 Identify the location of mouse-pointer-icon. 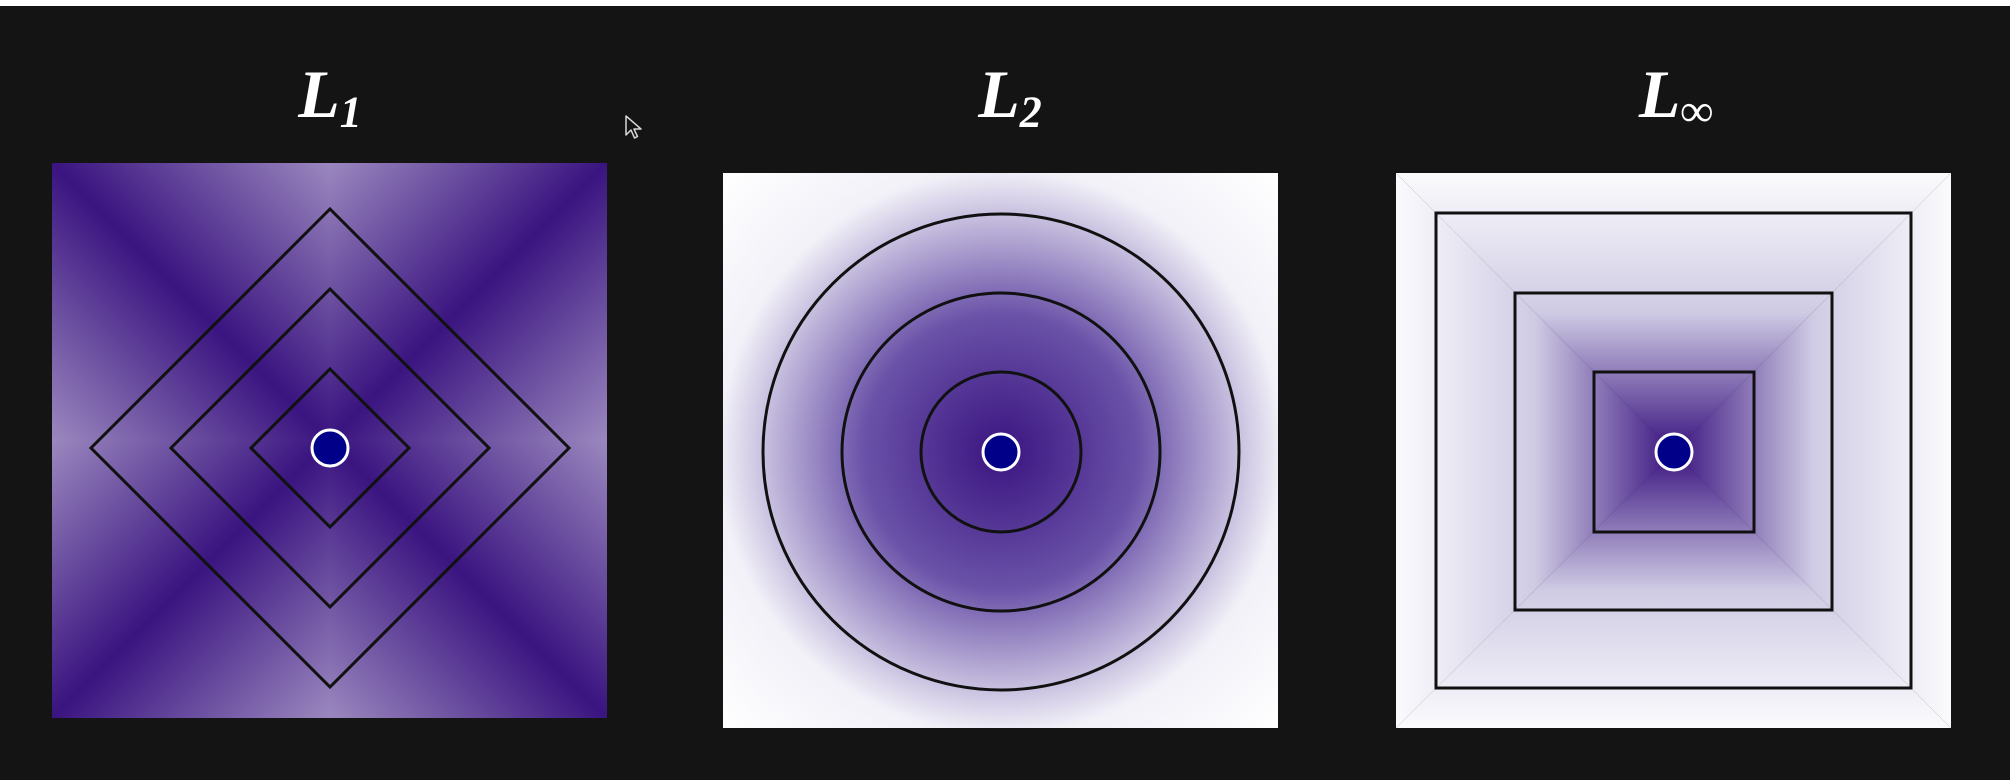
(633, 127).